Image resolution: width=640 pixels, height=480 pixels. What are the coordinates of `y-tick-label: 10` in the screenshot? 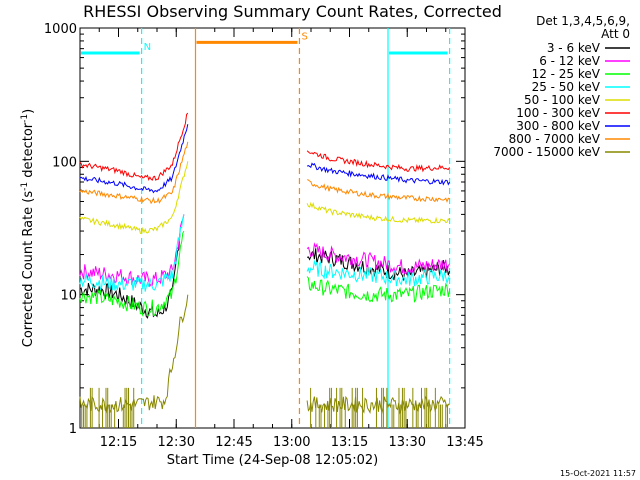 It's located at (68, 296).